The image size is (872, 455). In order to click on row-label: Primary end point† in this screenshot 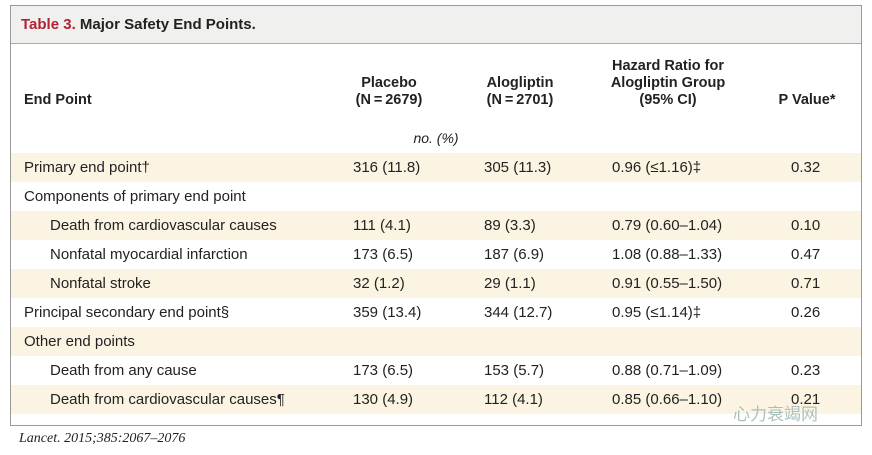, I will do `click(87, 167)`.